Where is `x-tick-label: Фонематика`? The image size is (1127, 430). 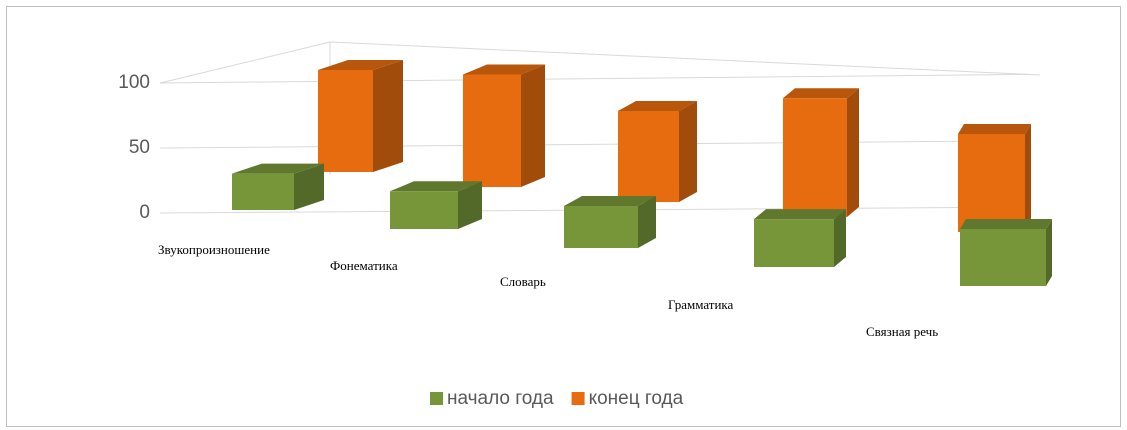
x-tick-label: Фонематика is located at coordinates (364, 265).